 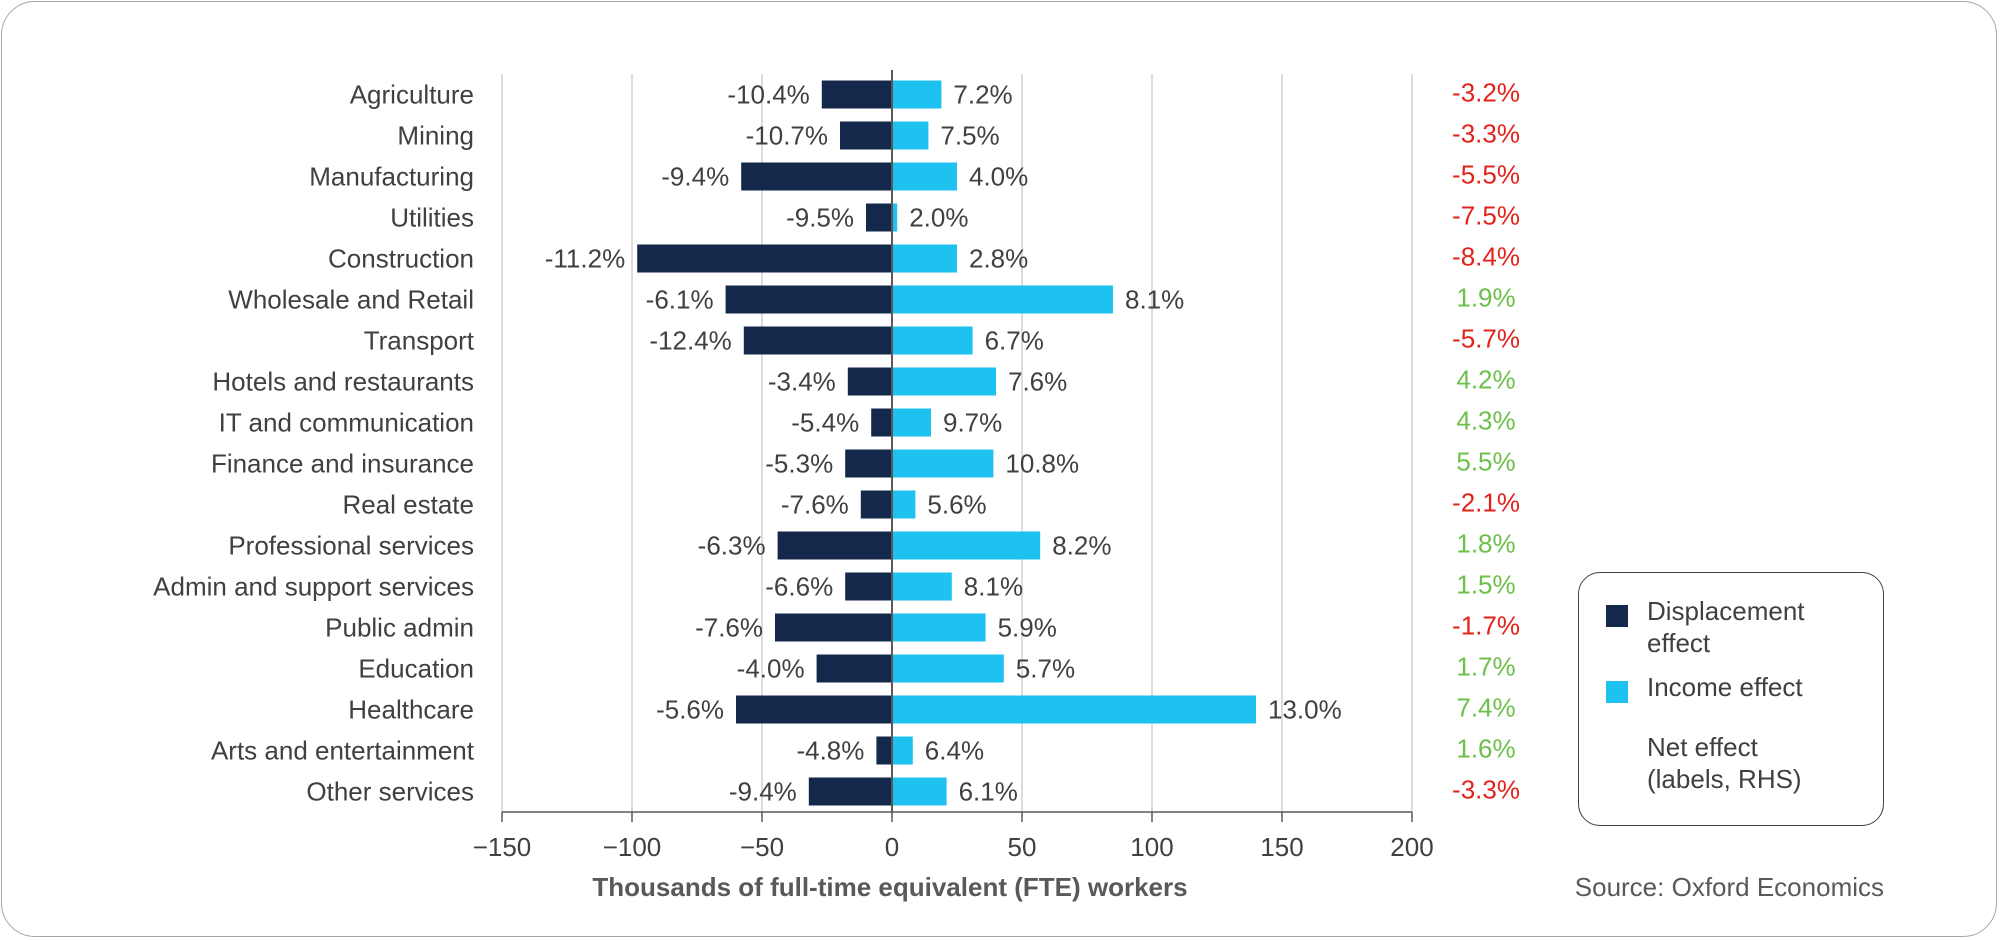 What do you see at coordinates (1485, 462) in the screenshot?
I see `net-effect-label: 5.5%` at bounding box center [1485, 462].